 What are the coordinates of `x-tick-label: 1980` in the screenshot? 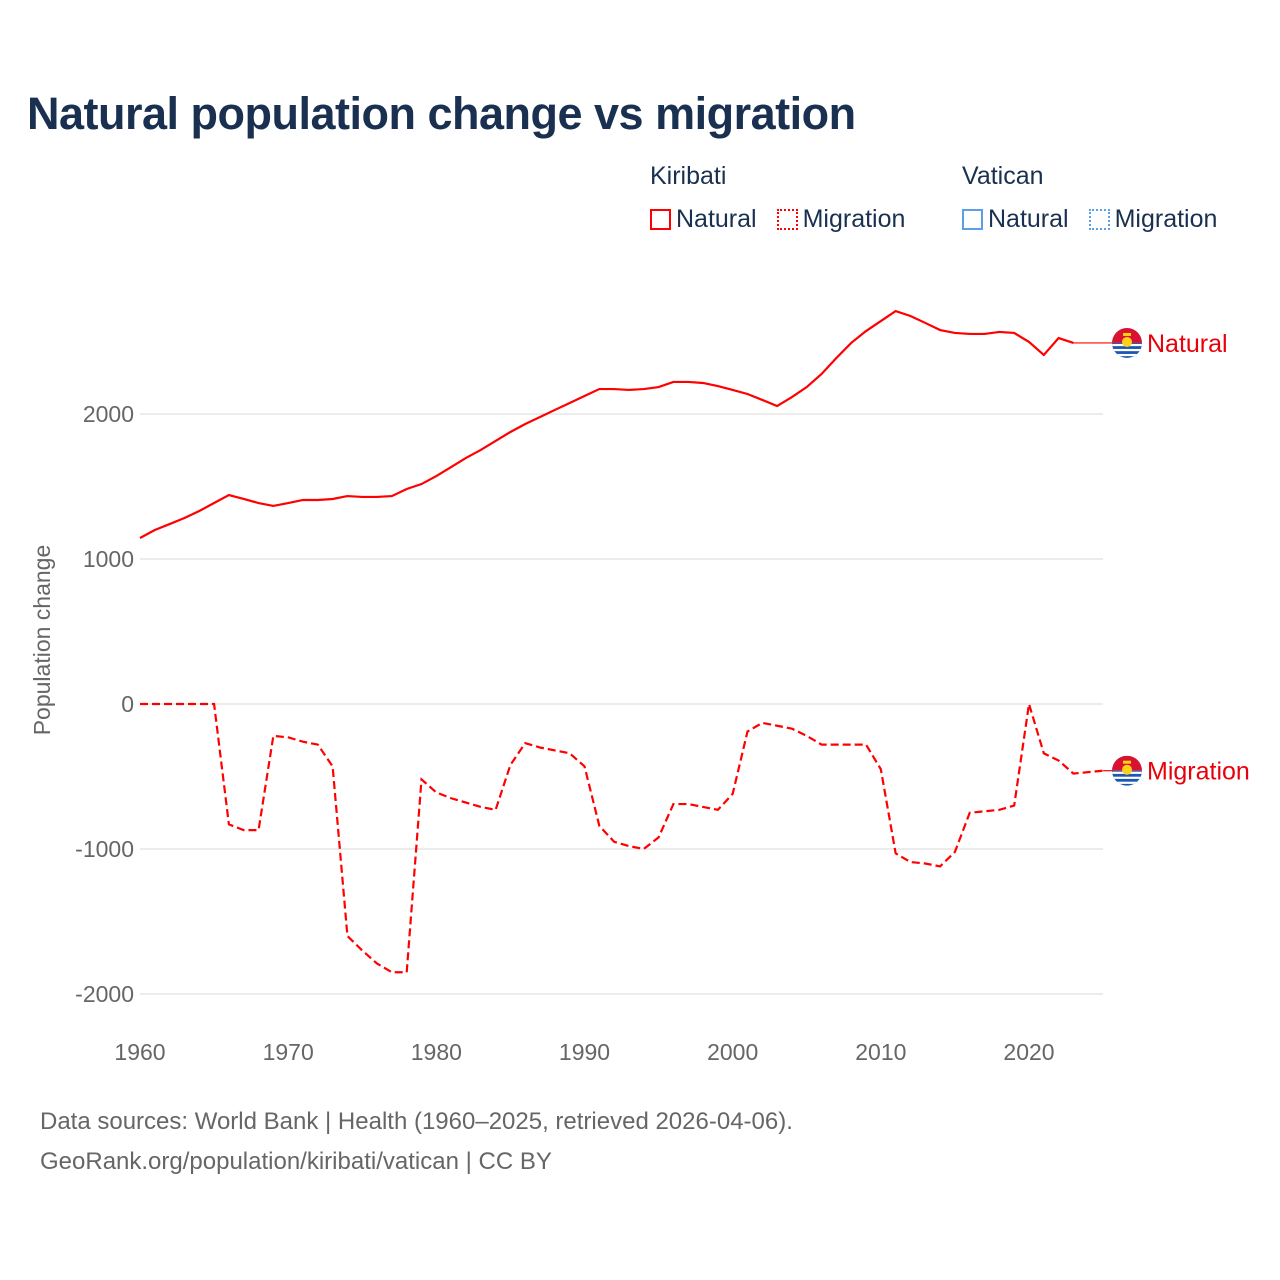 It's located at (436, 1052).